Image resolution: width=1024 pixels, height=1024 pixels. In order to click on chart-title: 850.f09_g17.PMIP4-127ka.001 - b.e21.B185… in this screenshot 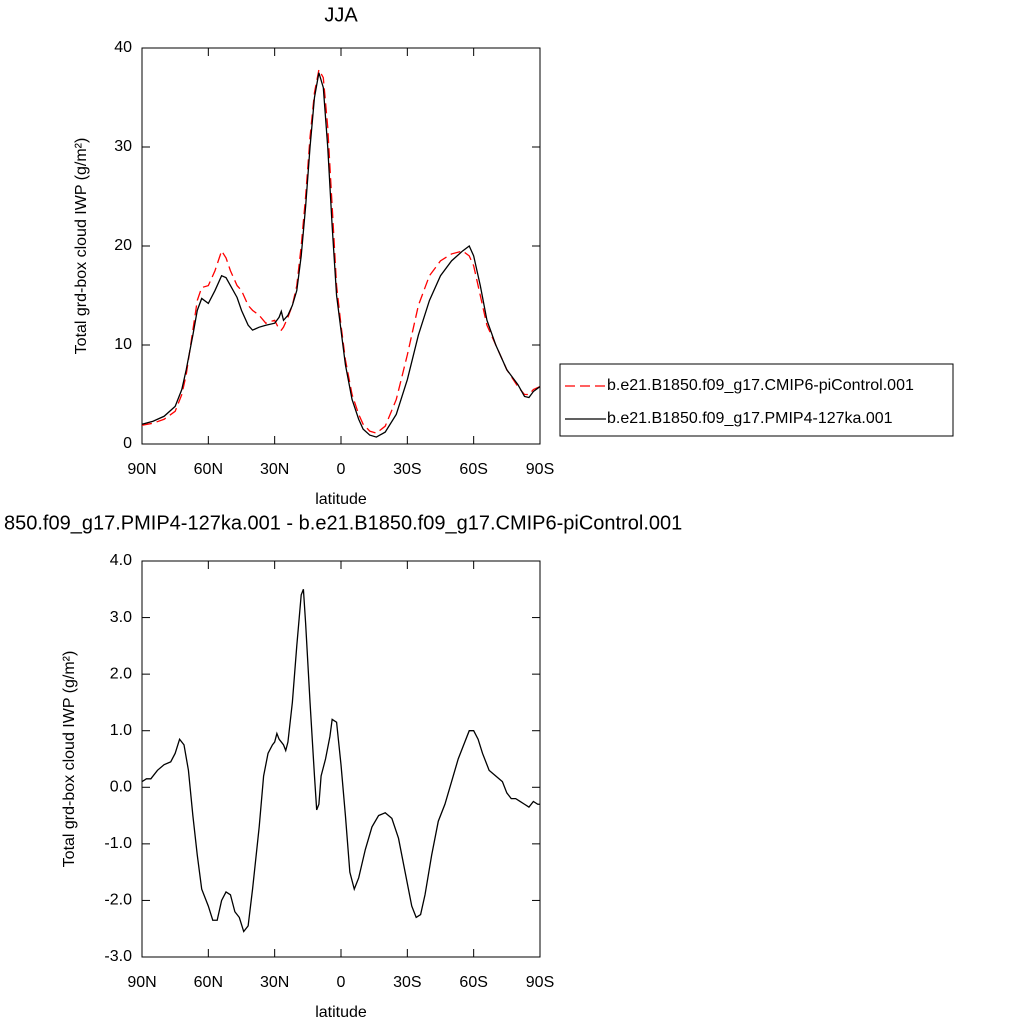, I will do `click(343, 523)`.